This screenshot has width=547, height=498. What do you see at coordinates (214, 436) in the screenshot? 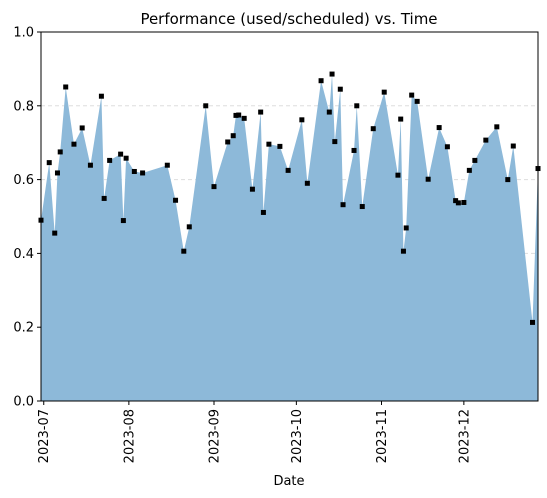
I see `x-tick-label: 2023-09` at bounding box center [214, 436].